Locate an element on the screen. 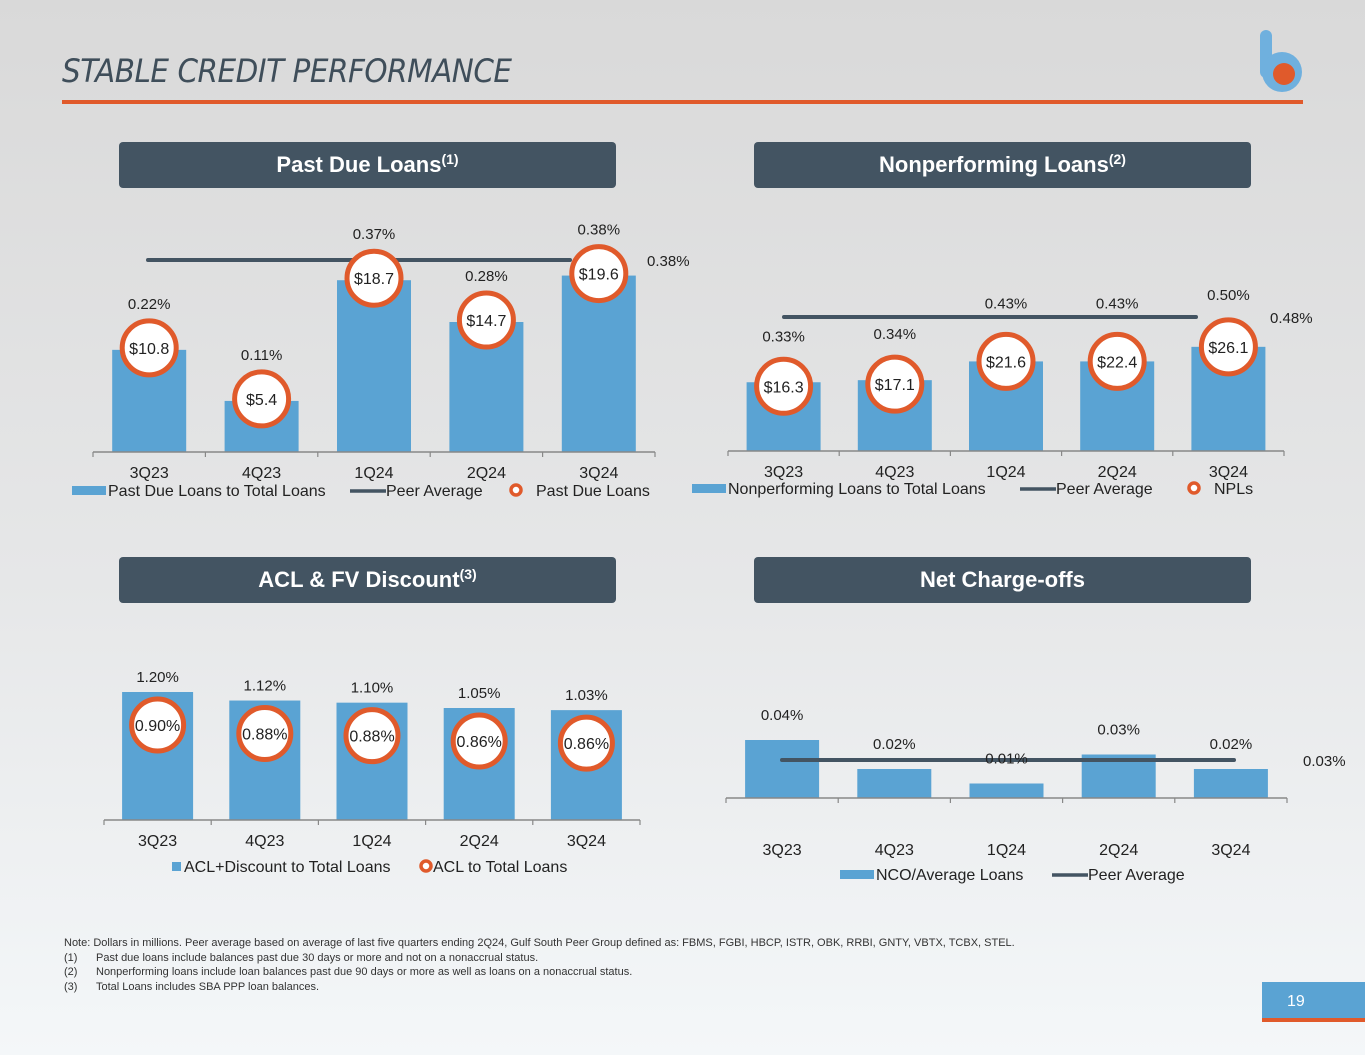 This screenshot has height=1055, width=1365. panel-header-acl: ACL & FV Discount(3) is located at coordinates (367, 580).